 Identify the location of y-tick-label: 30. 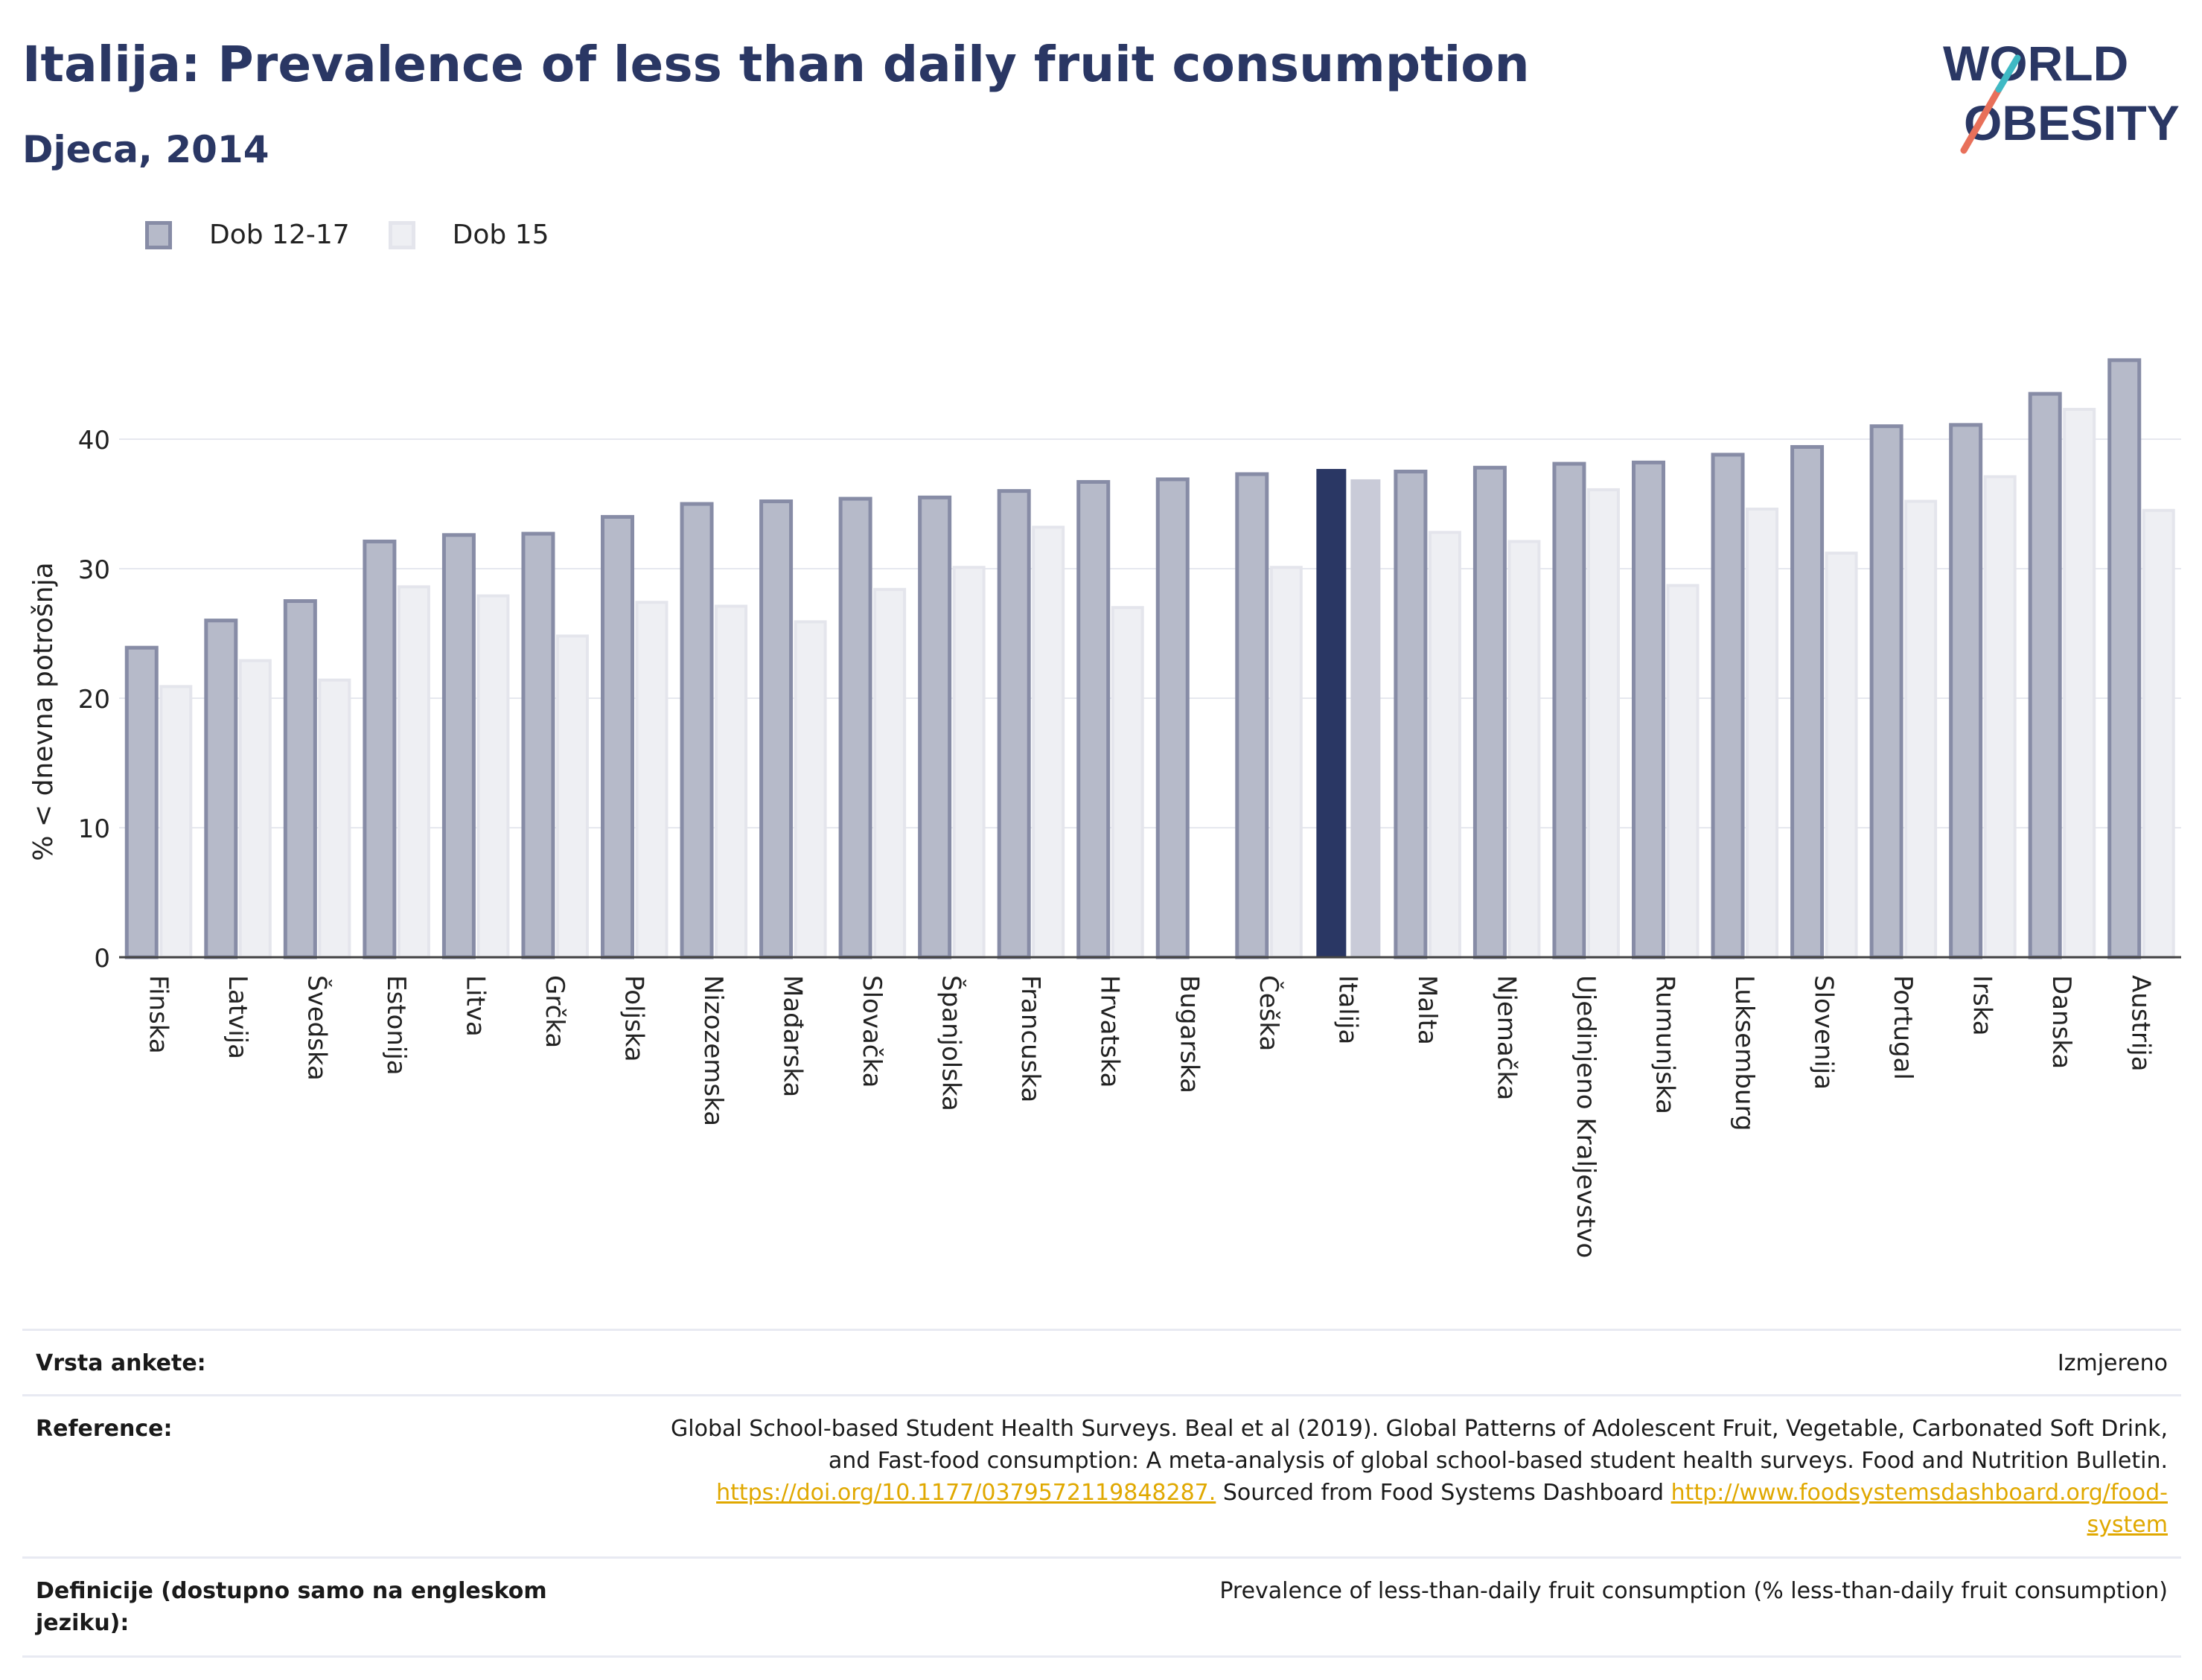
(94, 570).